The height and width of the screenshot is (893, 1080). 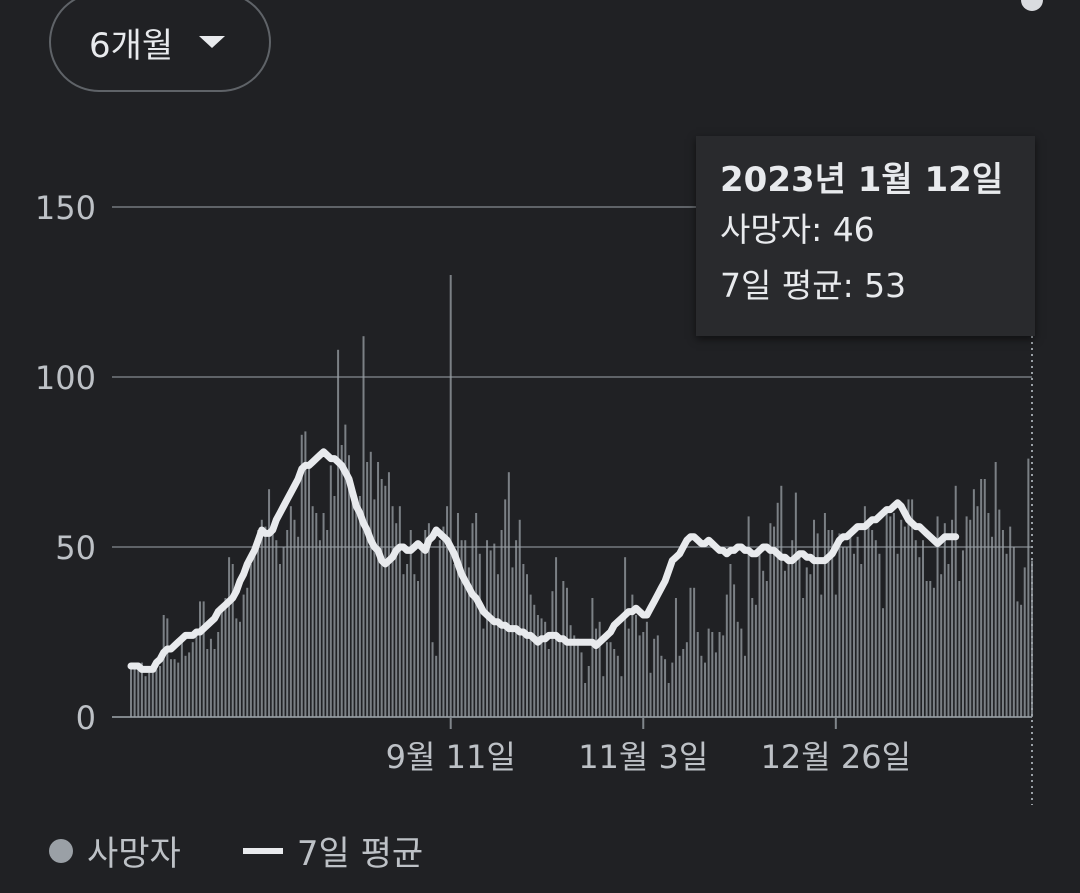 What do you see at coordinates (75, 548) in the screenshot?
I see `y-tick-label-50: 50` at bounding box center [75, 548].